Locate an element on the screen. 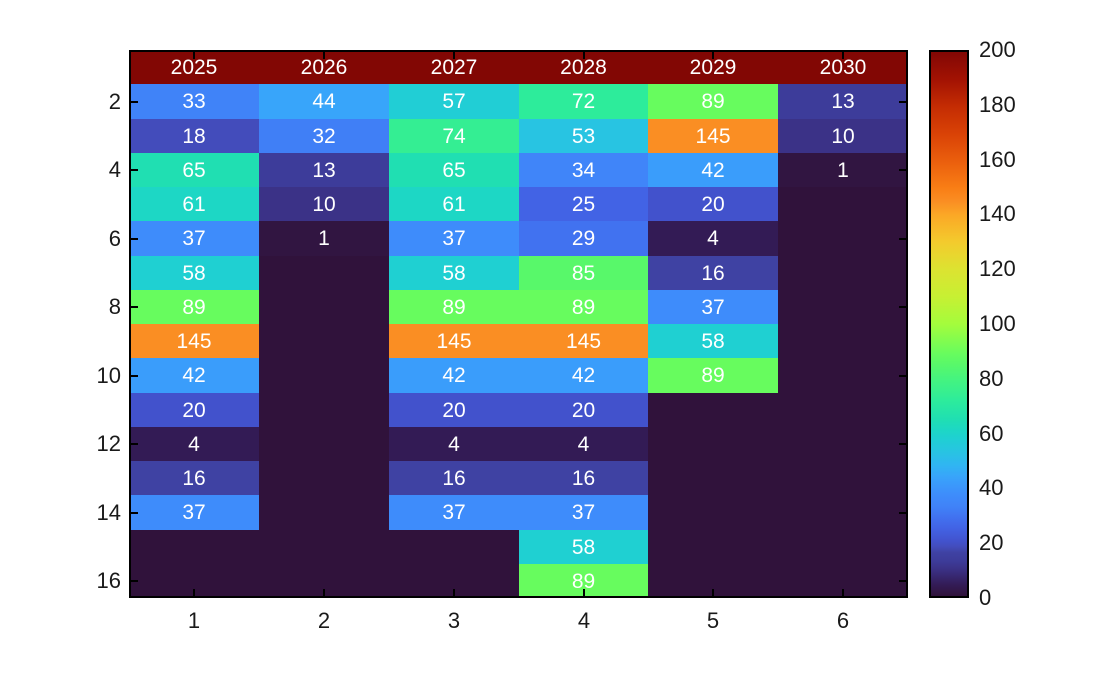 The image size is (1120, 674). colorbar-tick-label: 180 is located at coordinates (997, 104).